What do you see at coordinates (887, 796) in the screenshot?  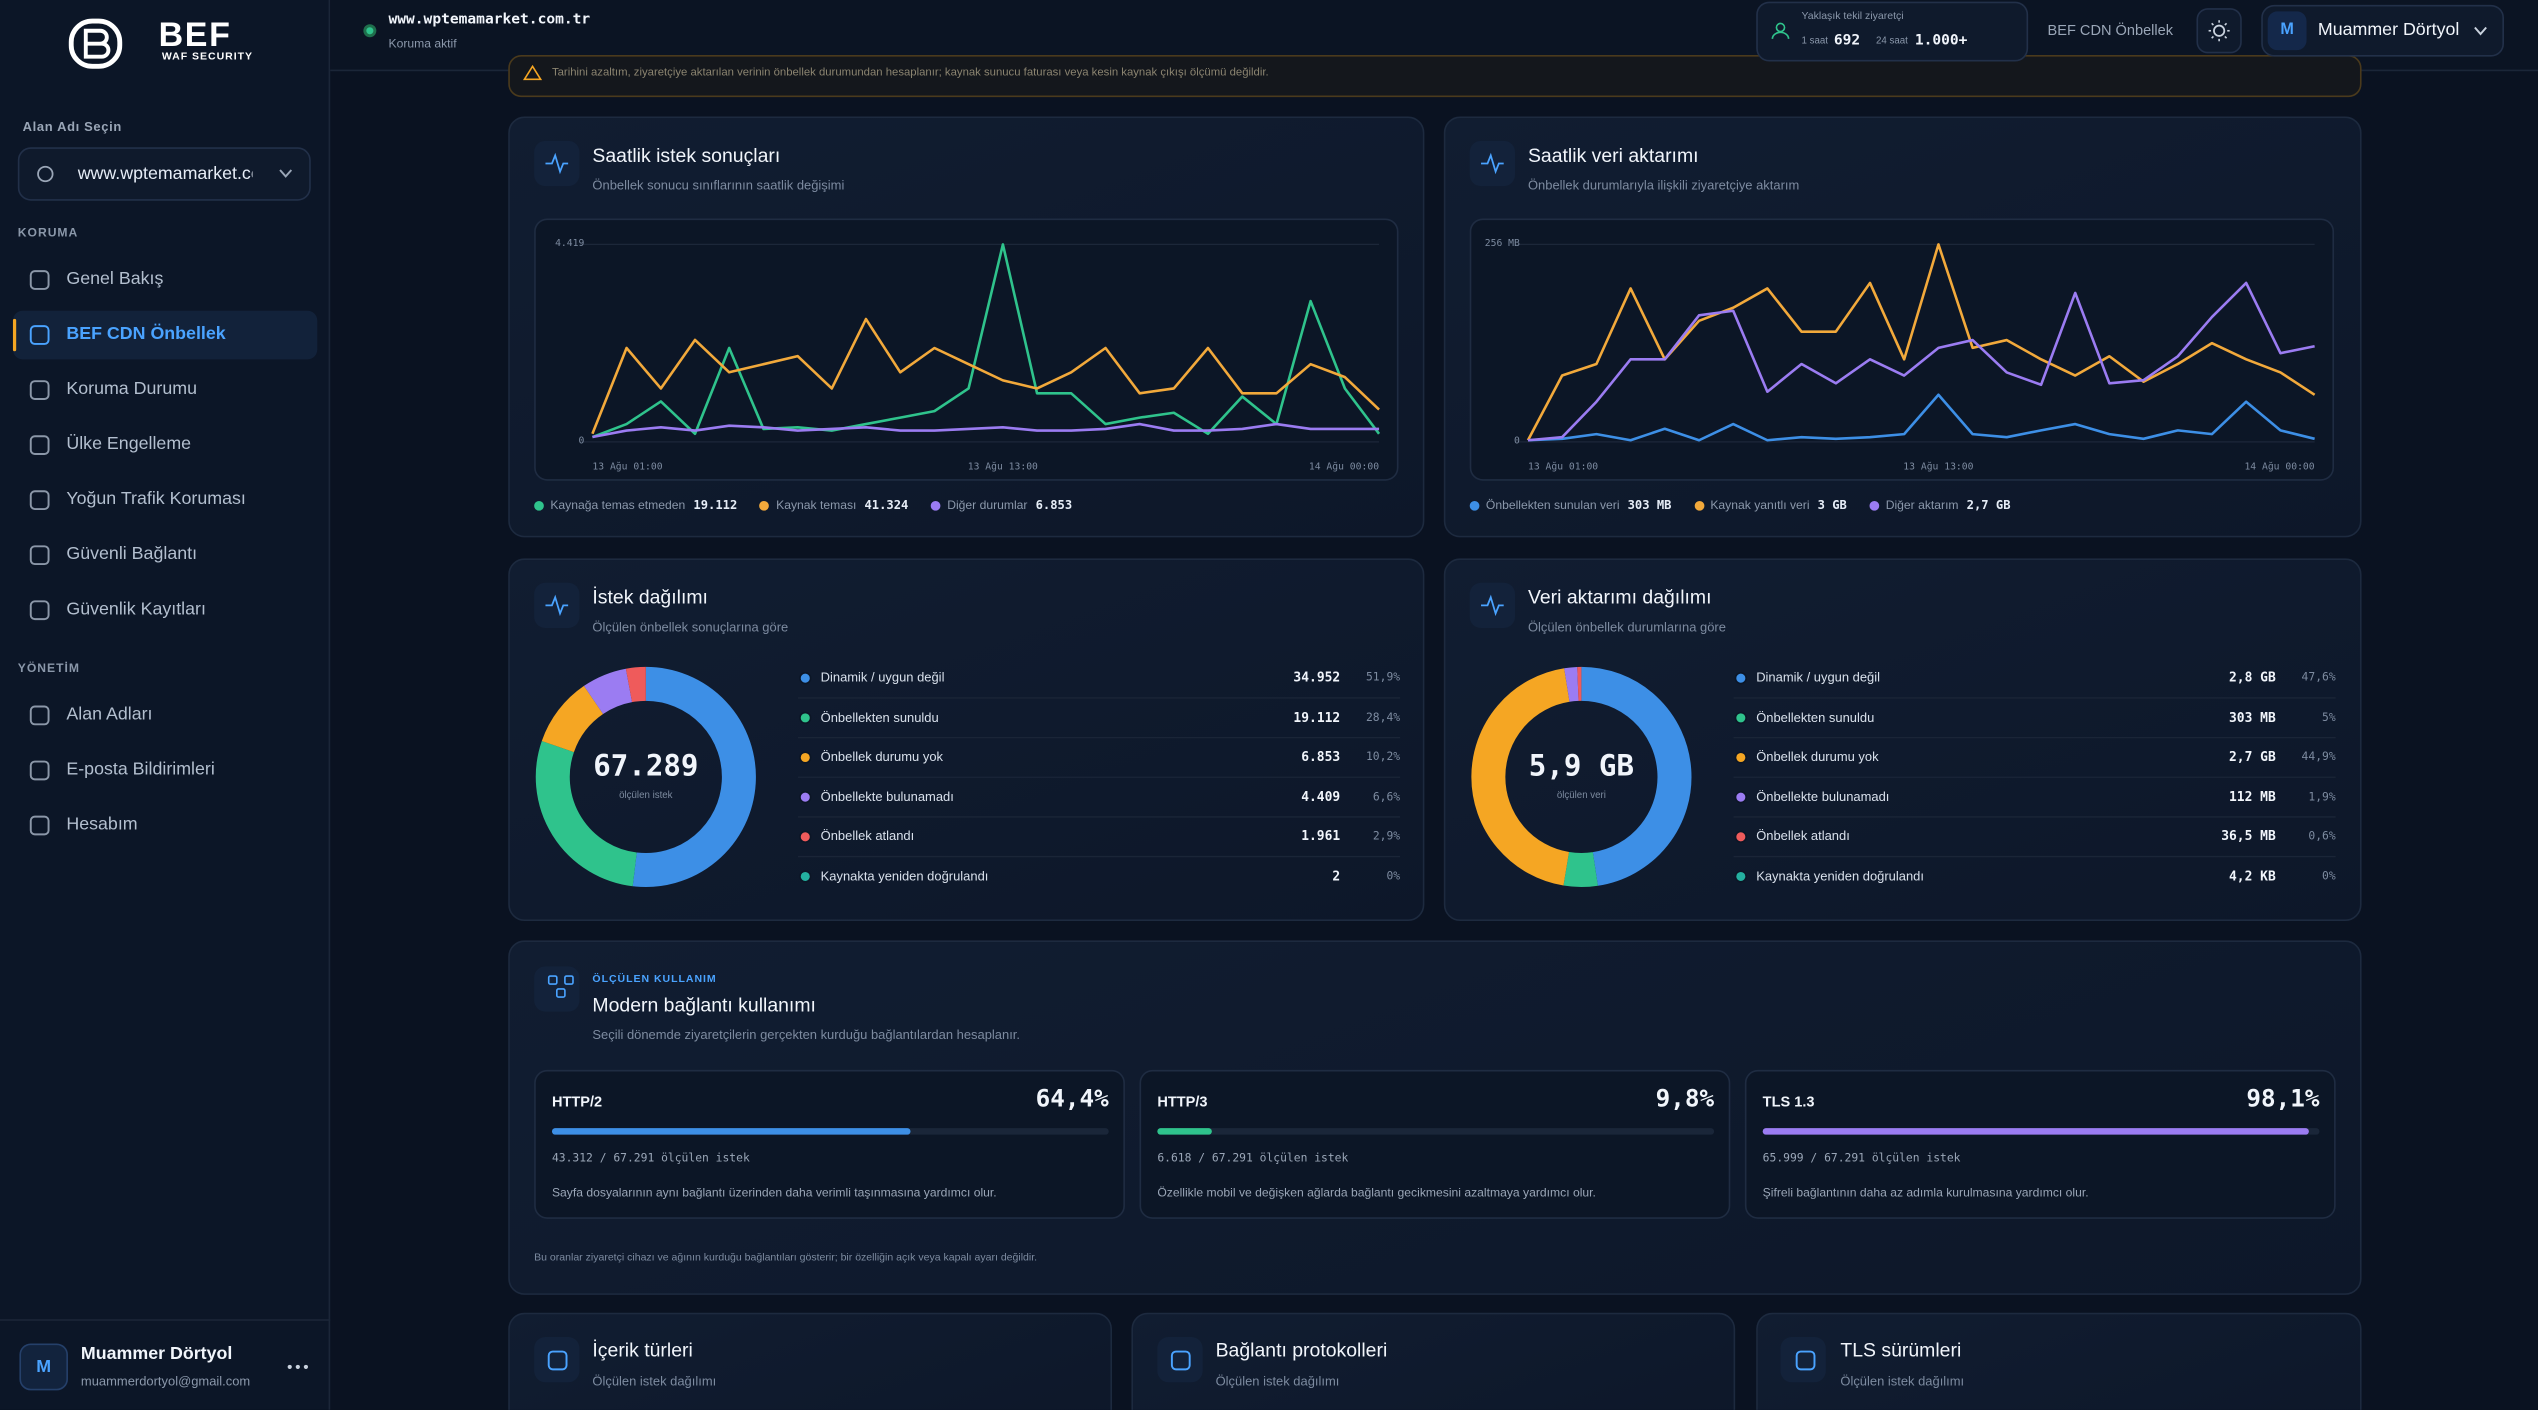 I see `breakdown-label: Önbellekte bulunamadı` at bounding box center [887, 796].